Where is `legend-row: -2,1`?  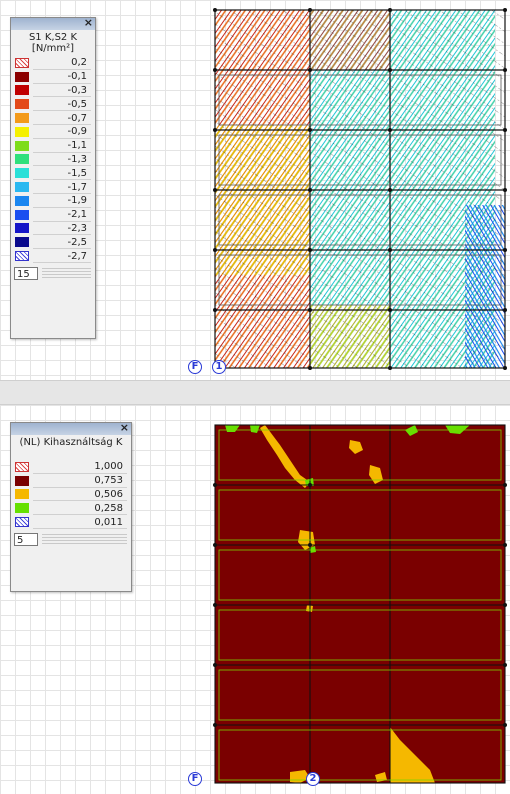
legend-row: -2,1 is located at coordinates (53, 215).